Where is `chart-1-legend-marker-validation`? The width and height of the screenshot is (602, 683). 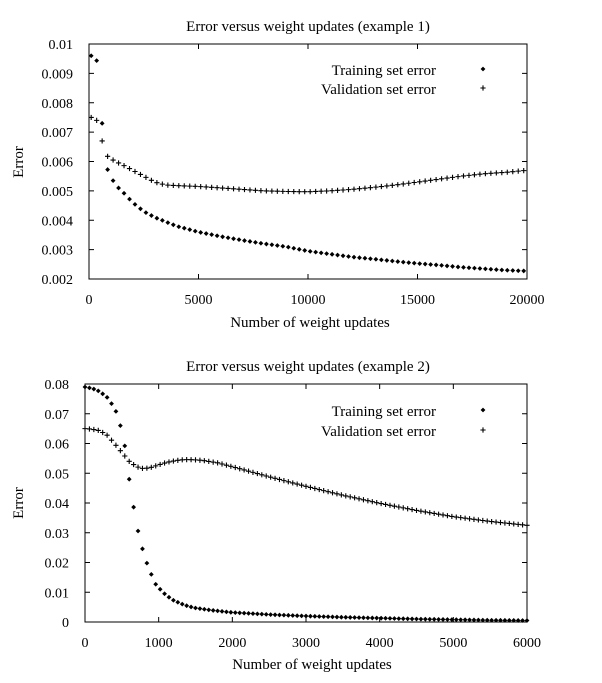 chart-1-legend-marker-validation is located at coordinates (483, 88).